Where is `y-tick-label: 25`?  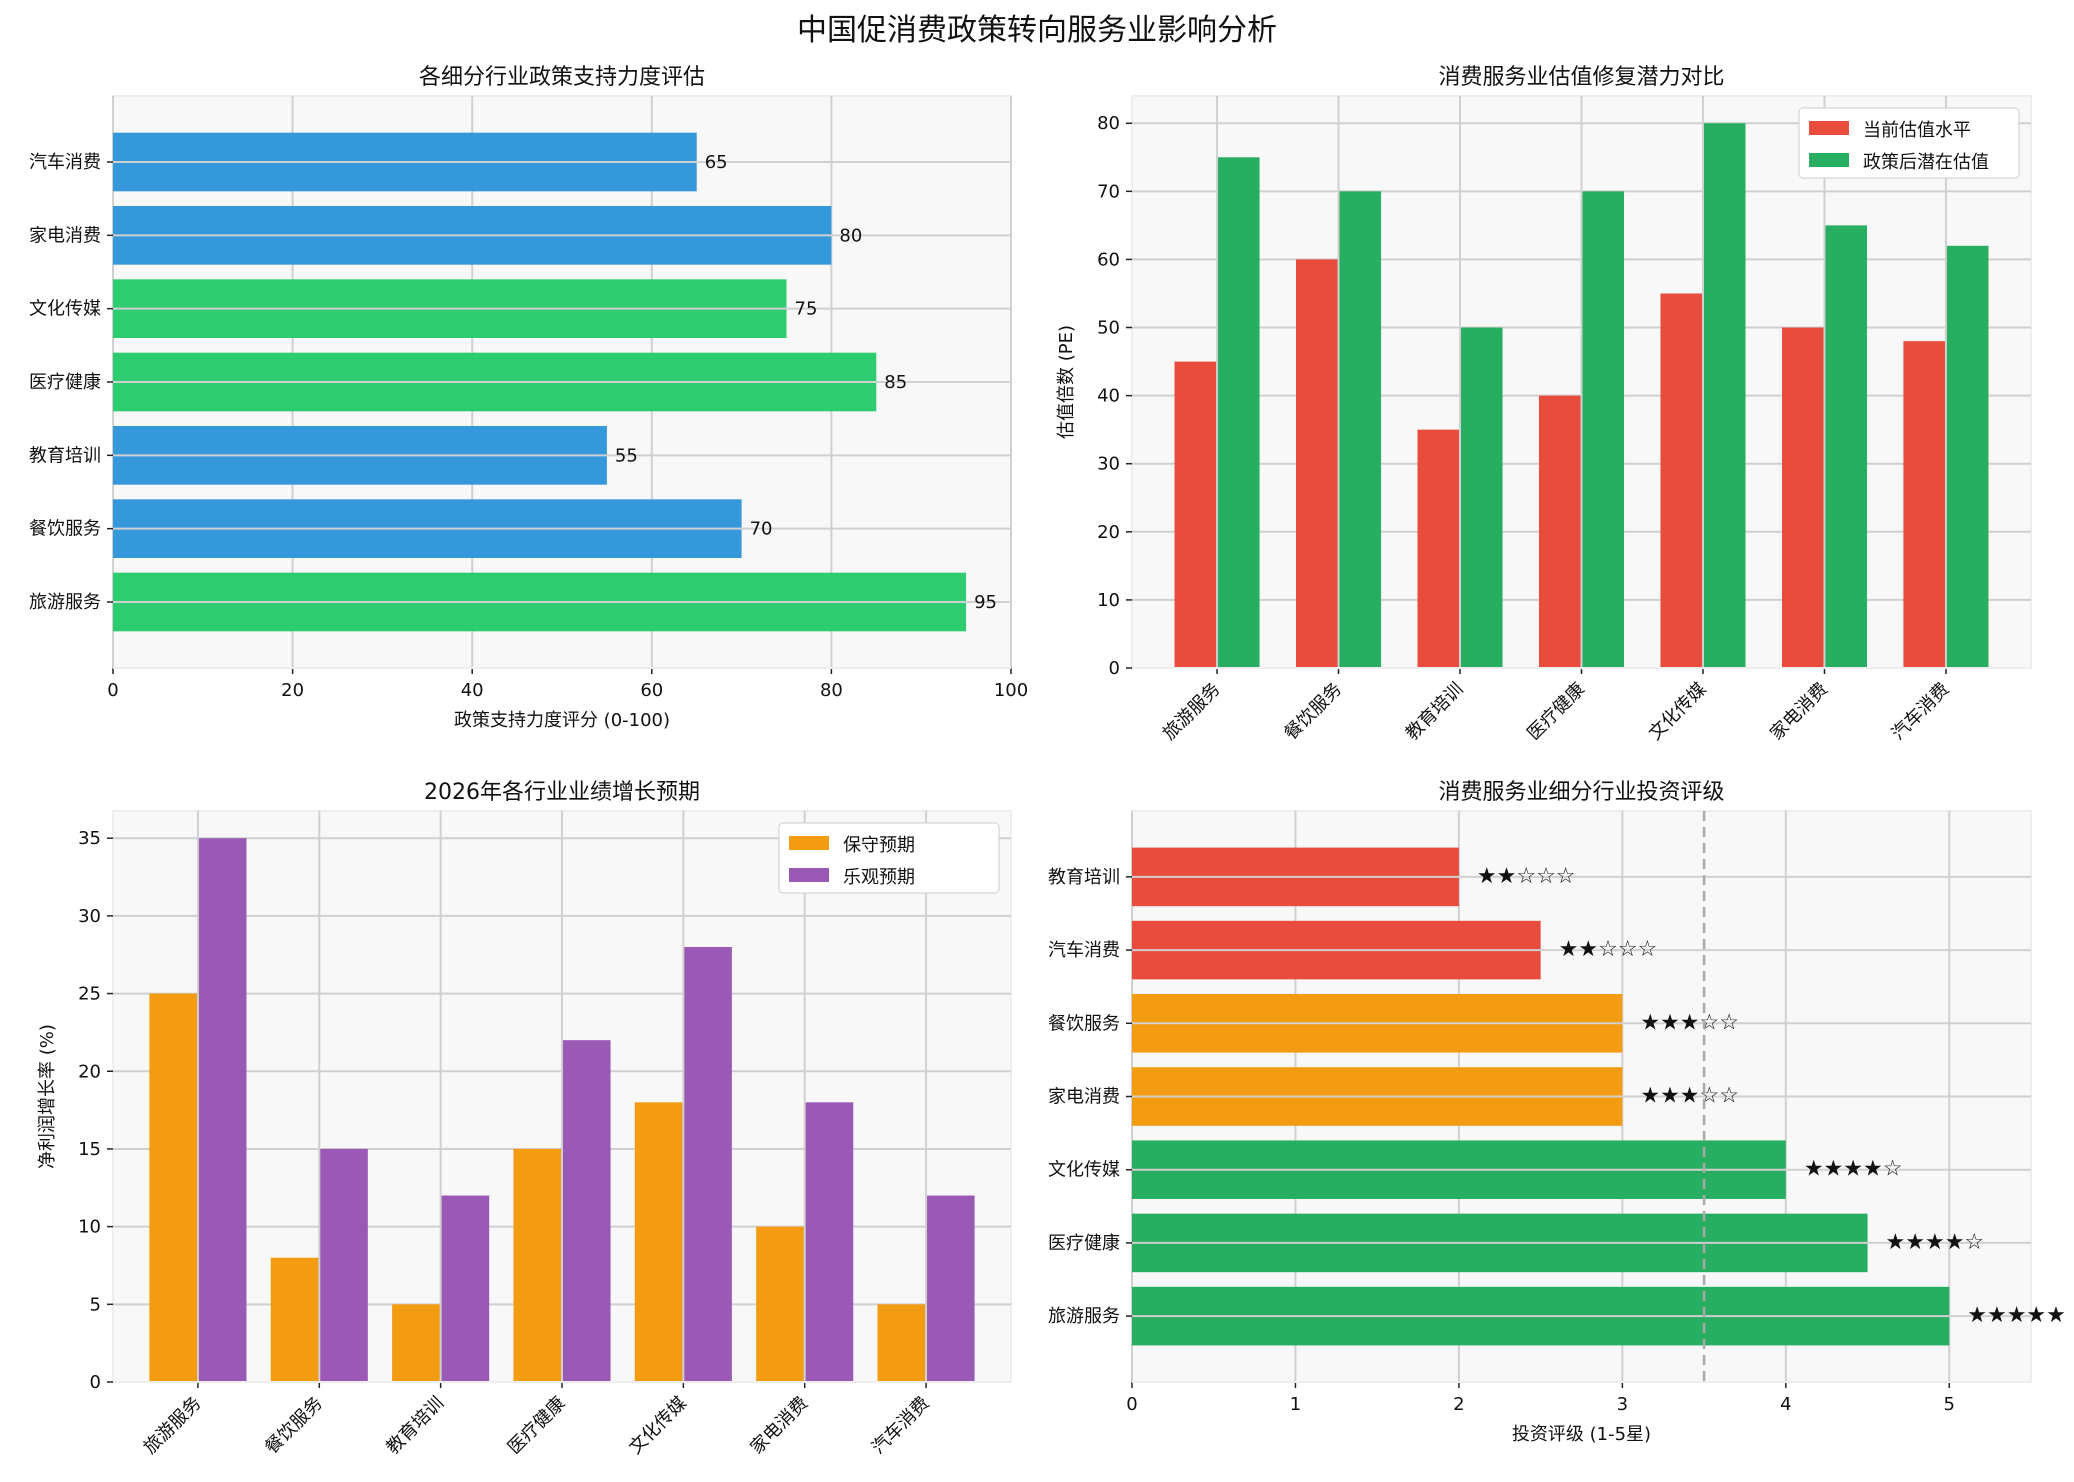
y-tick-label: 25 is located at coordinates (89, 994).